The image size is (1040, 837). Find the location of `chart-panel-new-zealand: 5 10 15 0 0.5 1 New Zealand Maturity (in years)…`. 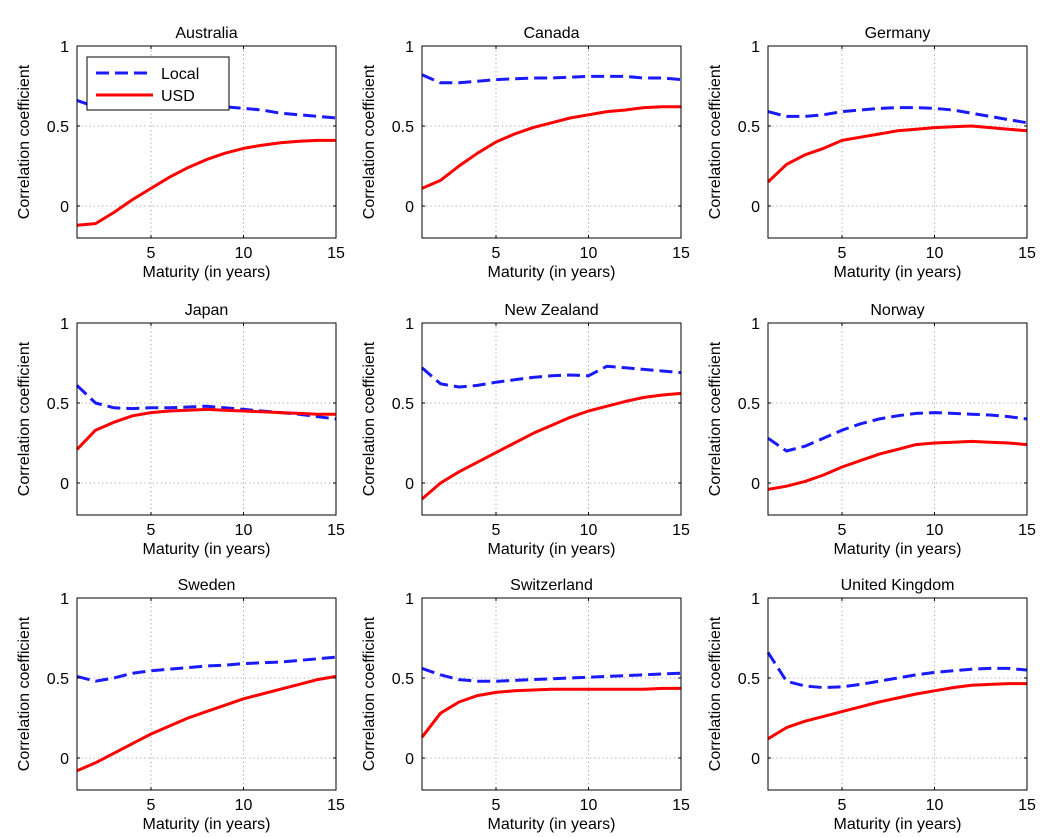

chart-panel-new-zealand: 5 10 15 0 0.5 1 New Zealand Maturity (in years)… is located at coordinates (525, 430).